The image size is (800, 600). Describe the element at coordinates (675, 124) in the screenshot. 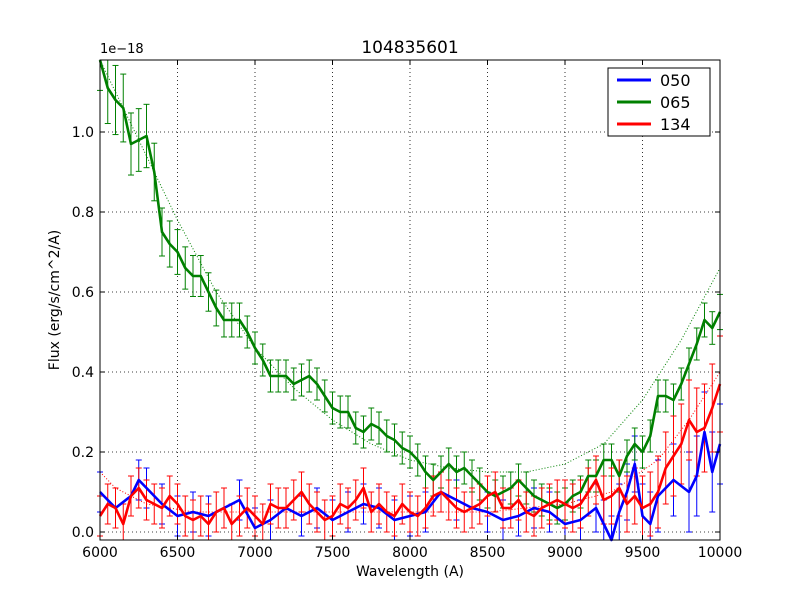

I see `legend-label-134: 134` at that location.